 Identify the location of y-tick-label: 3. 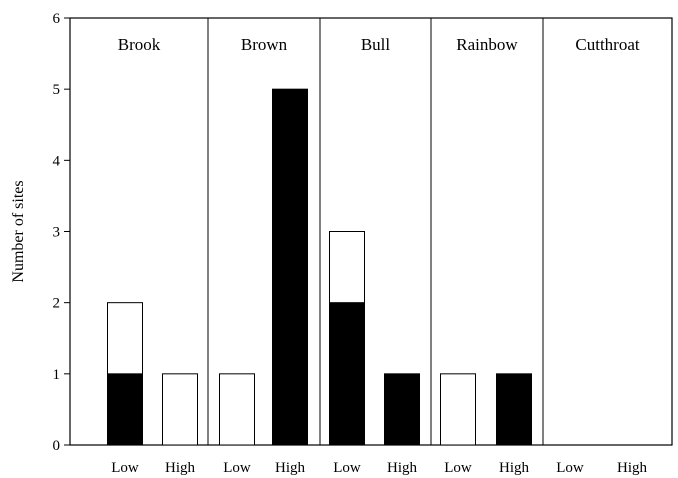
(57, 233).